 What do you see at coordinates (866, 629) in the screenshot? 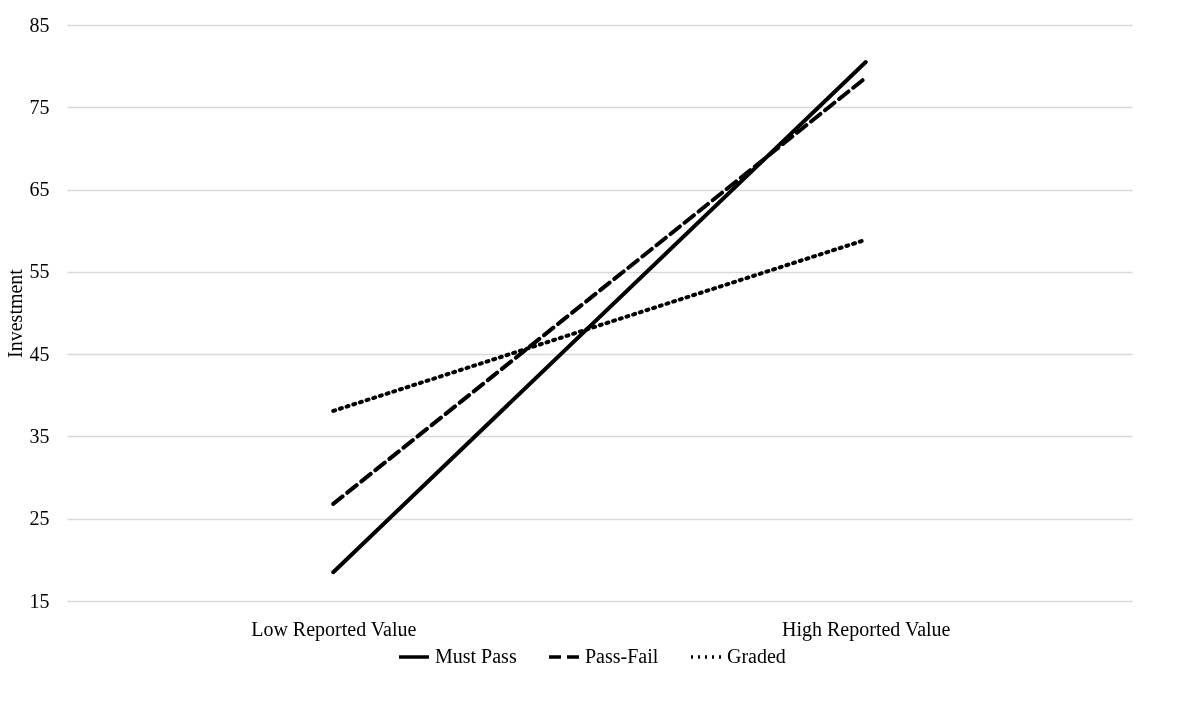
I see `x-tick-label: High Reported Value` at bounding box center [866, 629].